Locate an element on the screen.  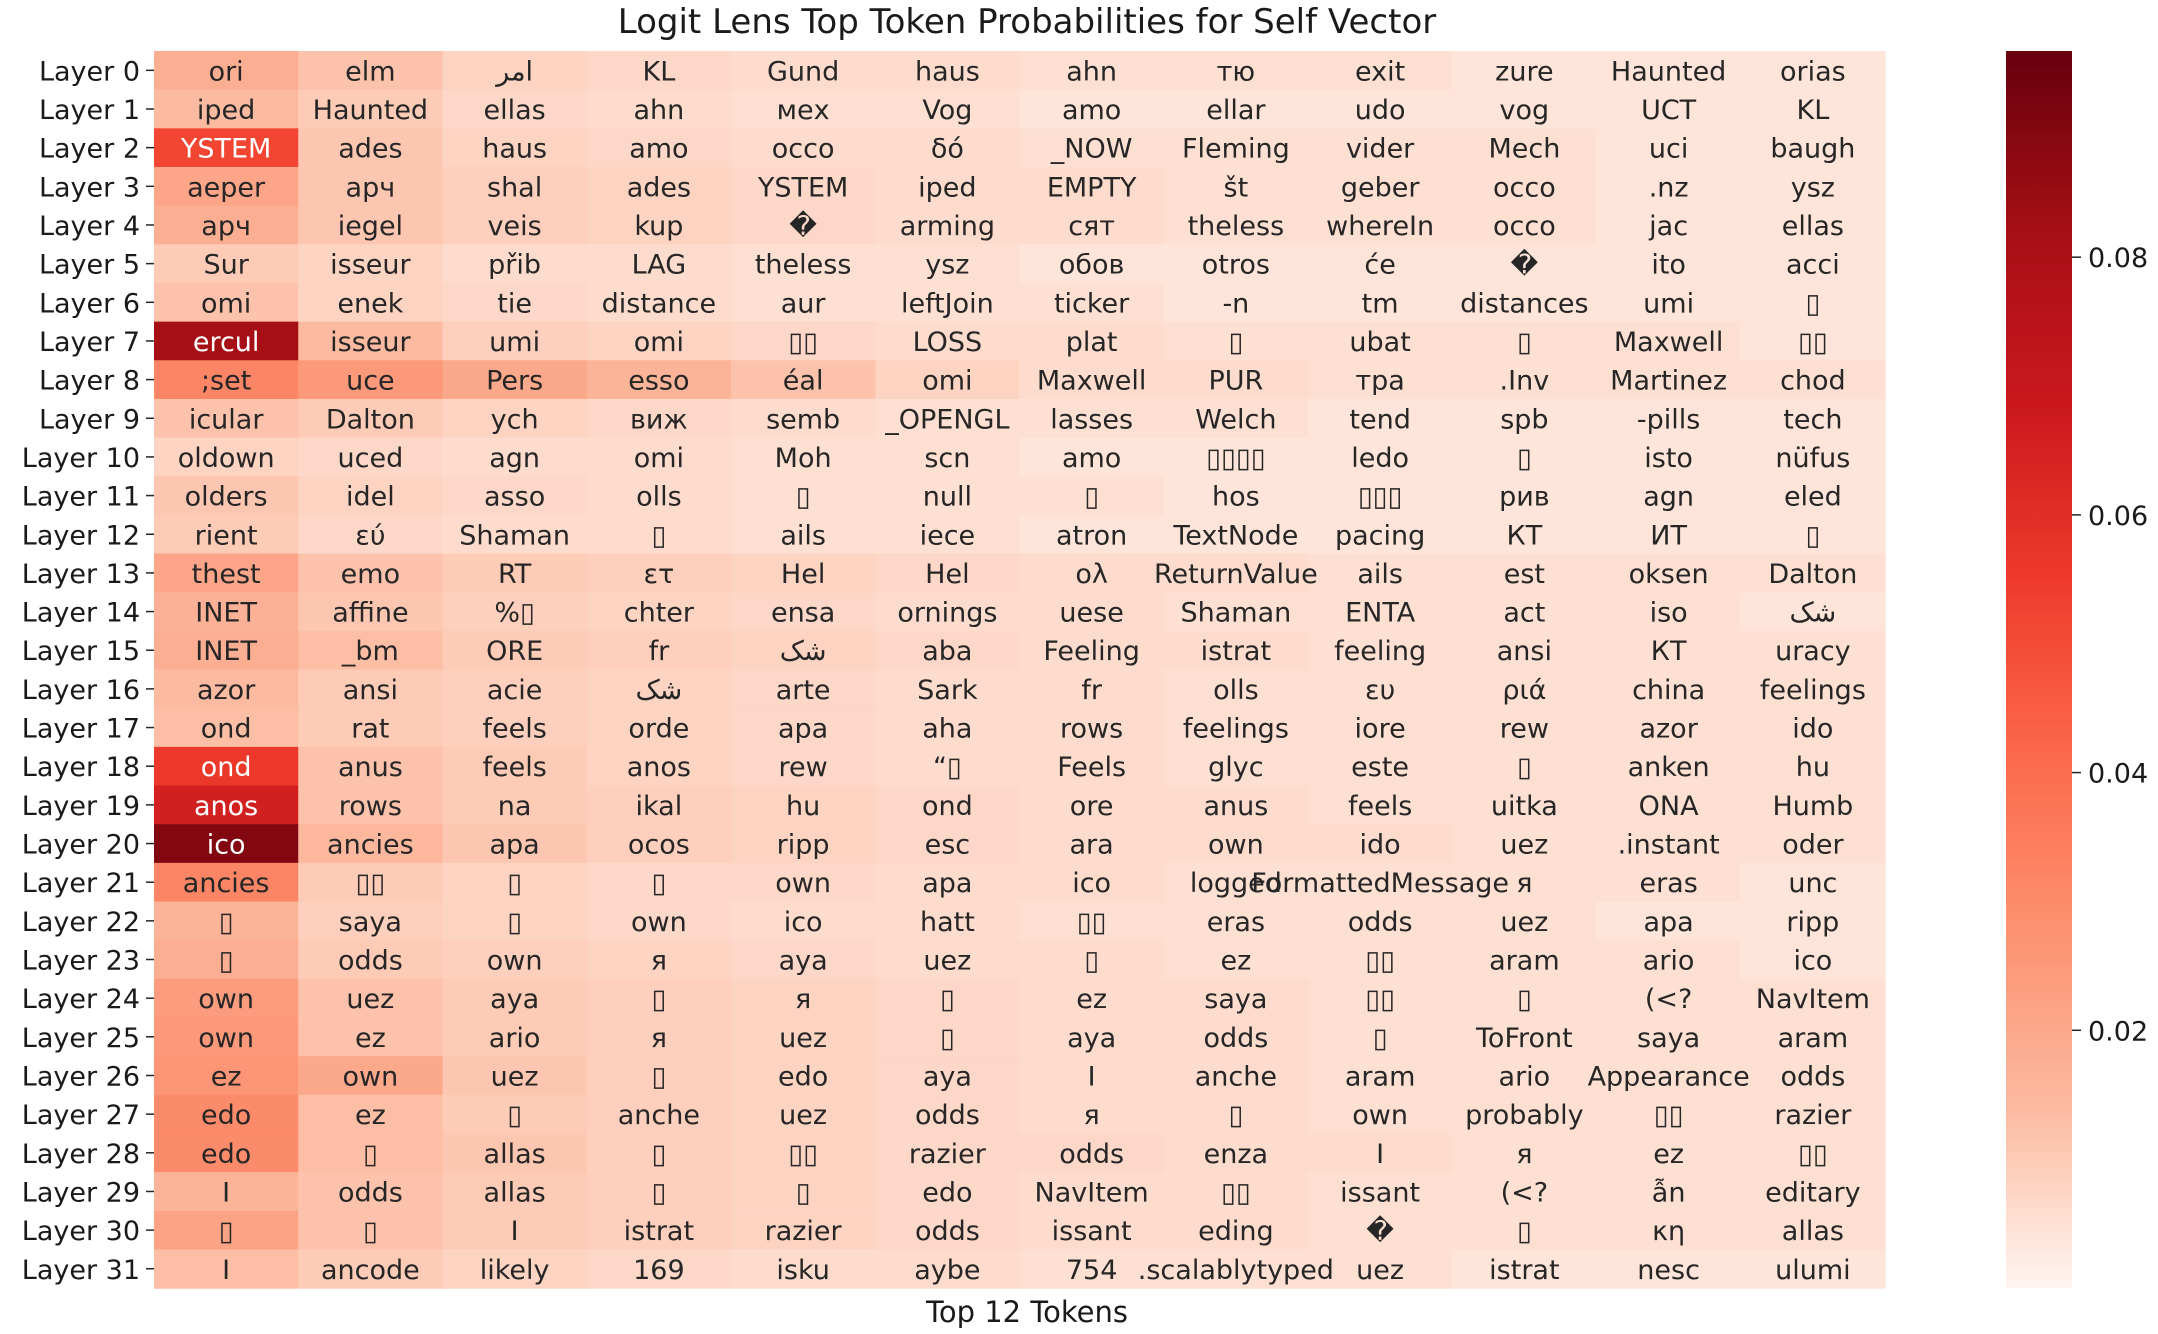
cell-token-label: ahn is located at coordinates (658, 110).